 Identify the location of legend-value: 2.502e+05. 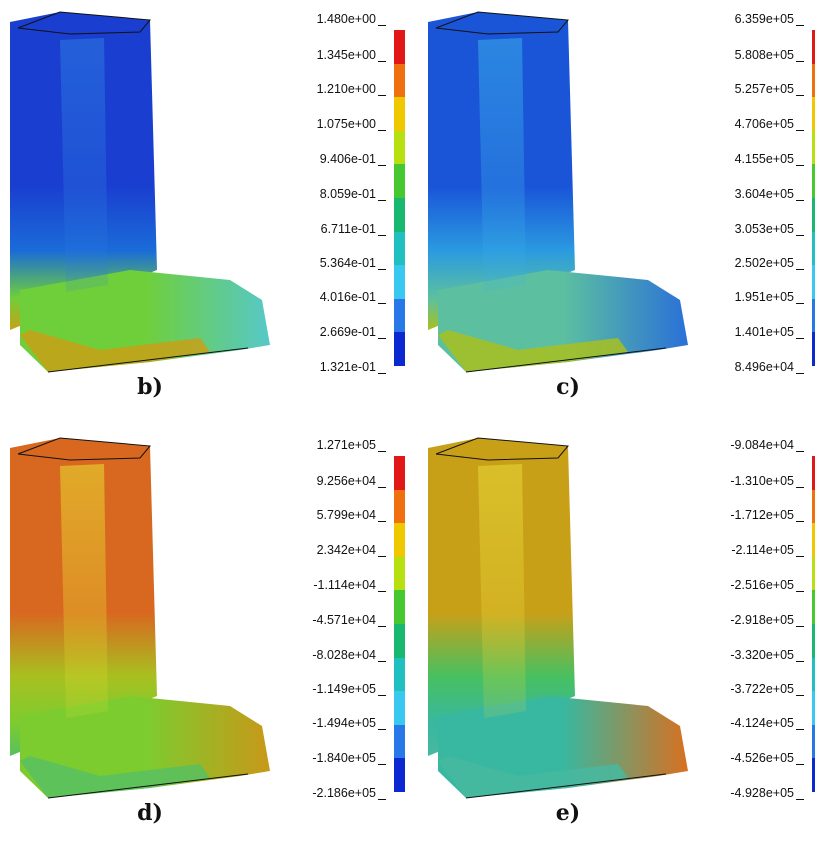
(764, 263).